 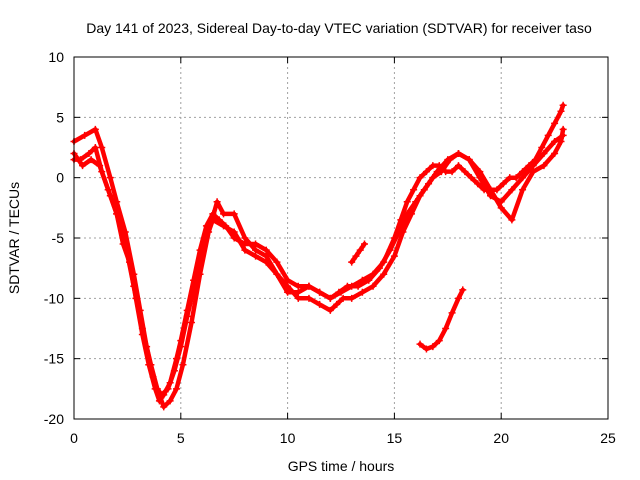 What do you see at coordinates (14, 238) in the screenshot?
I see `y-axis-label: SDTVAR / TECUs` at bounding box center [14, 238].